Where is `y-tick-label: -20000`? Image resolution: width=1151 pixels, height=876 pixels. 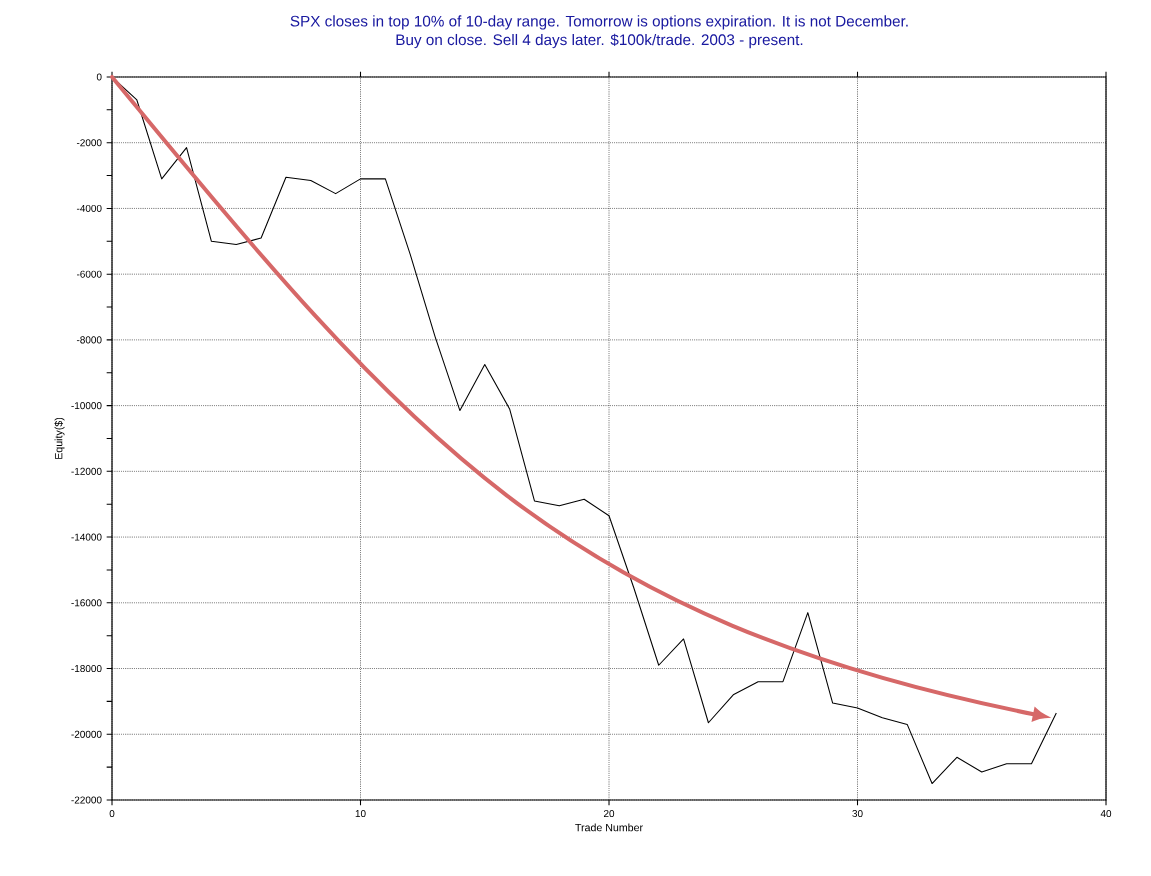
y-tick-label: -20000 is located at coordinates (86, 734).